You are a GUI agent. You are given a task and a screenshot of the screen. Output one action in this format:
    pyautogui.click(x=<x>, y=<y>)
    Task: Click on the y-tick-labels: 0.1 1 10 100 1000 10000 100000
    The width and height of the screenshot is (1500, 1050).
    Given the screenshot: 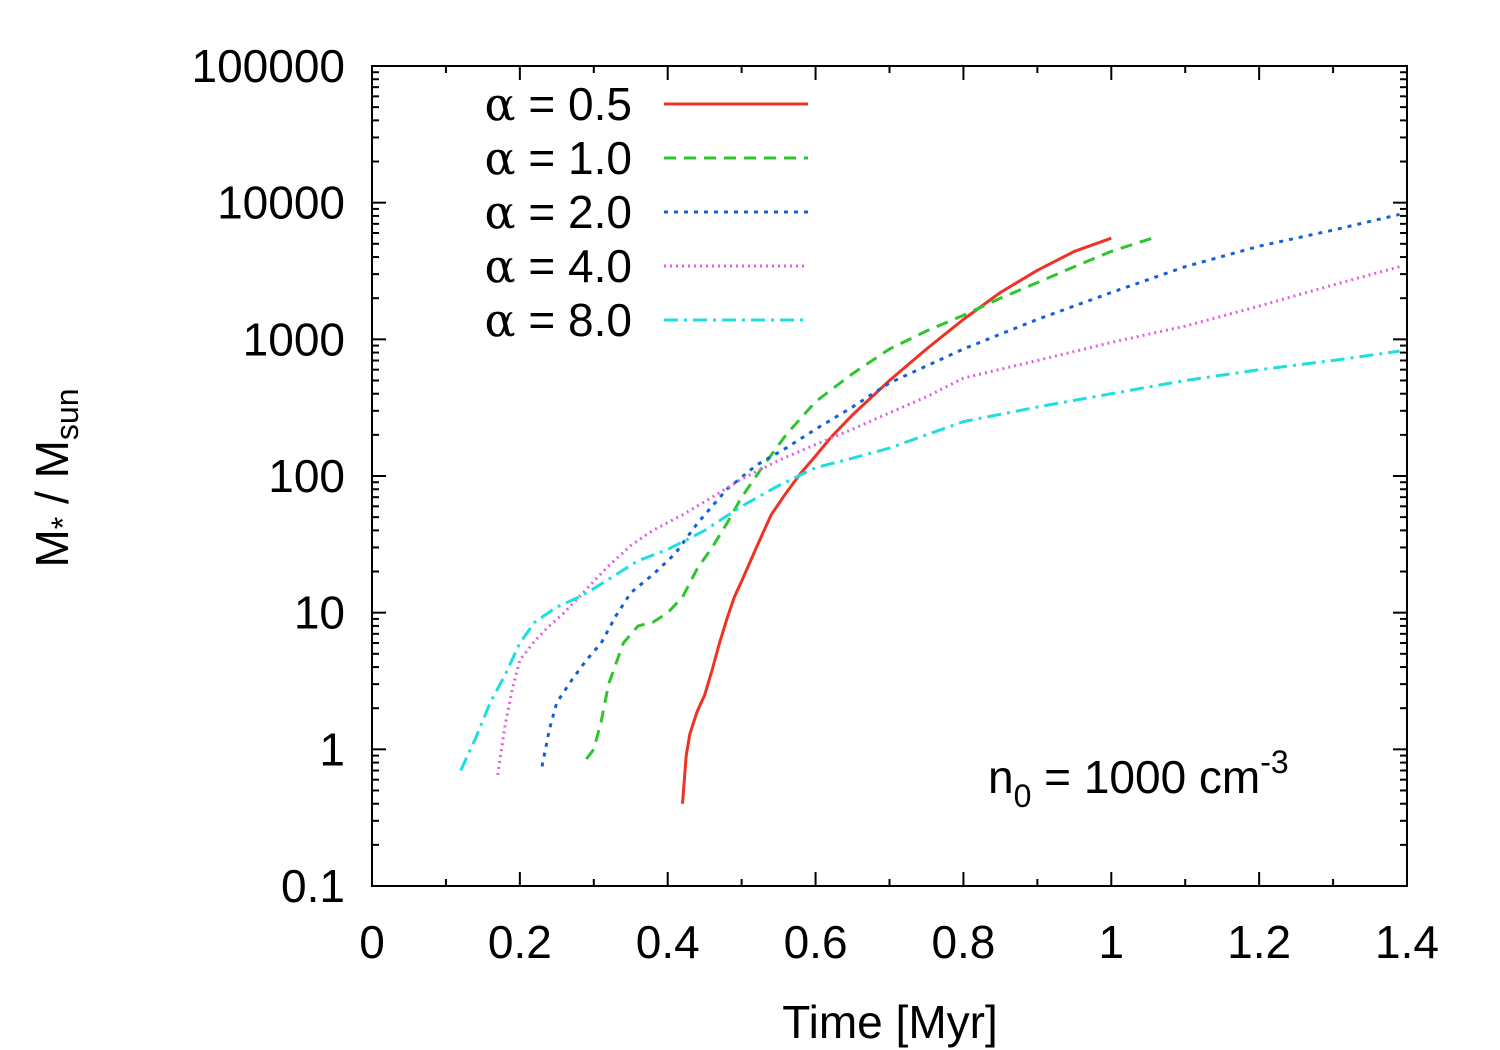 What is the action you would take?
    pyautogui.click(x=269, y=476)
    